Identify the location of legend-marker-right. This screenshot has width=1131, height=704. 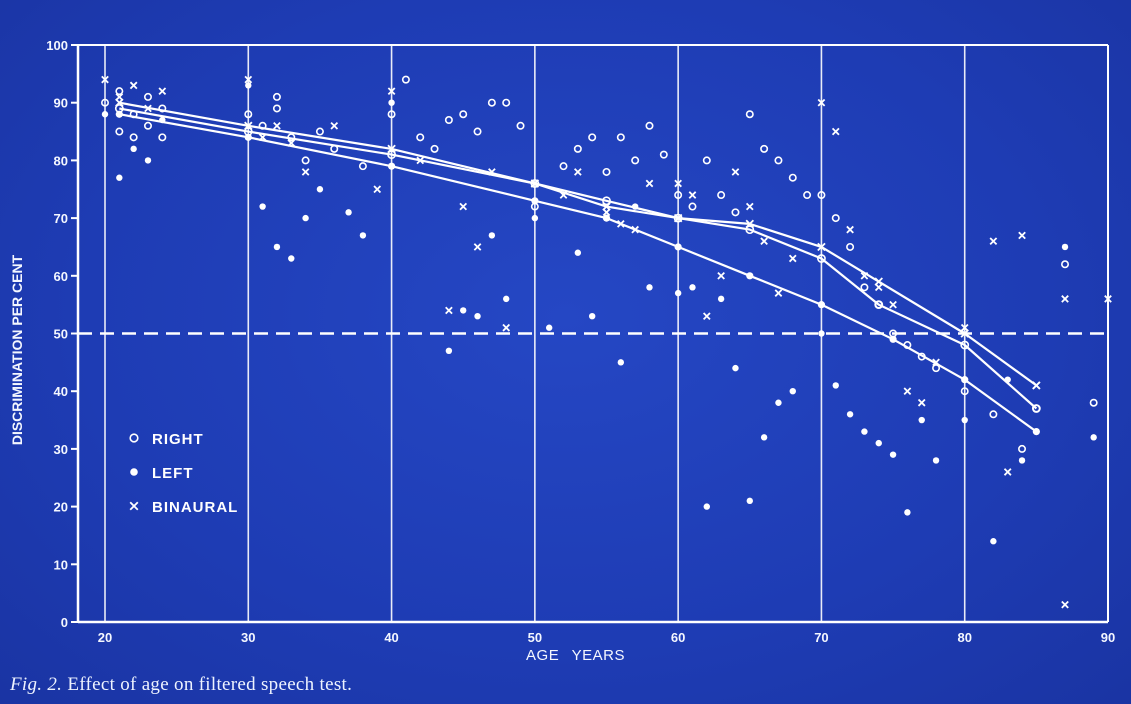
(134, 438).